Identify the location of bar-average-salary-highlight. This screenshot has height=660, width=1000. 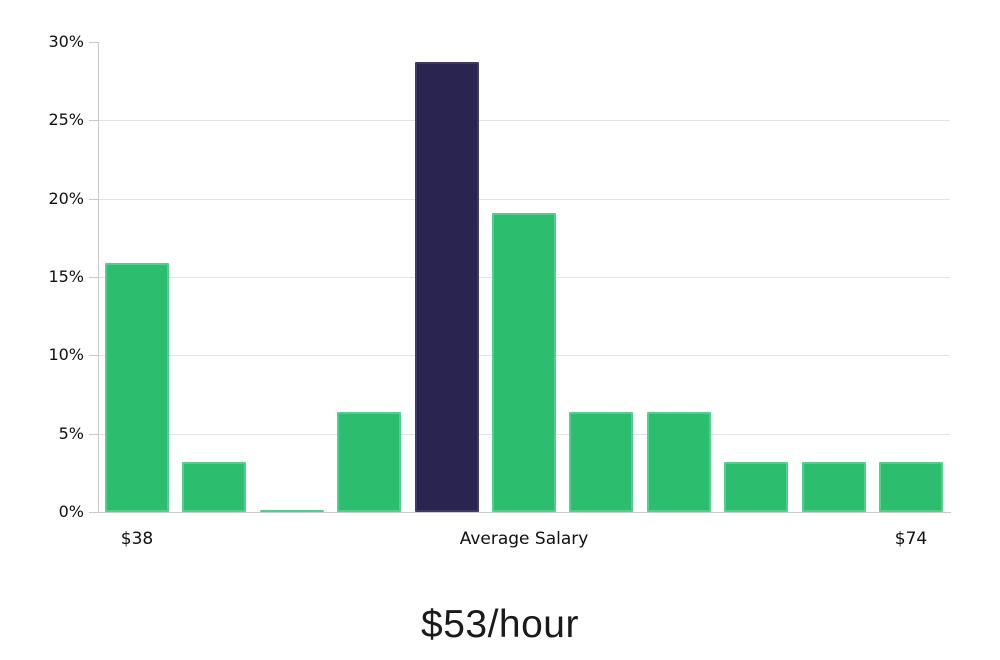
(446, 287).